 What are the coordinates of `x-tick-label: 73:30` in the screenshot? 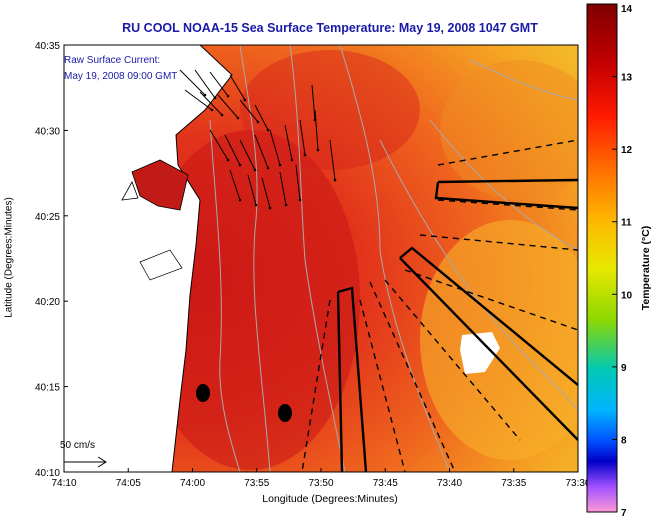 It's located at (577, 483).